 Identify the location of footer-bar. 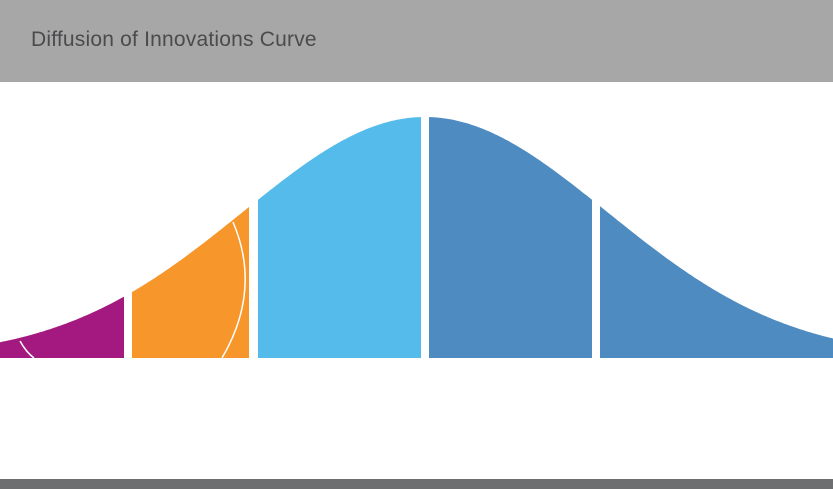
(416, 484).